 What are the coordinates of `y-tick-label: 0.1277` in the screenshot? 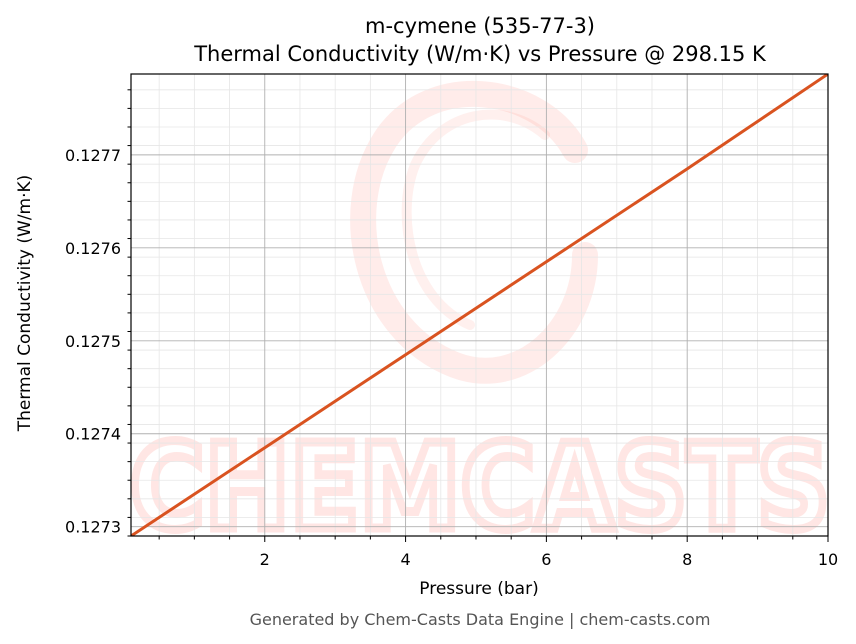 It's located at (93, 155).